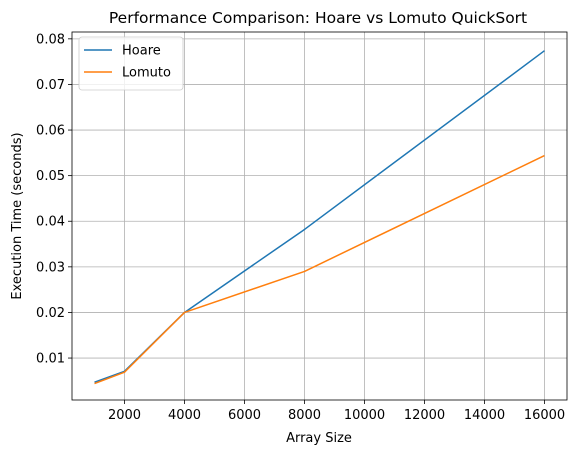  I want to click on x-tick-label: 16000, so click(544, 415).